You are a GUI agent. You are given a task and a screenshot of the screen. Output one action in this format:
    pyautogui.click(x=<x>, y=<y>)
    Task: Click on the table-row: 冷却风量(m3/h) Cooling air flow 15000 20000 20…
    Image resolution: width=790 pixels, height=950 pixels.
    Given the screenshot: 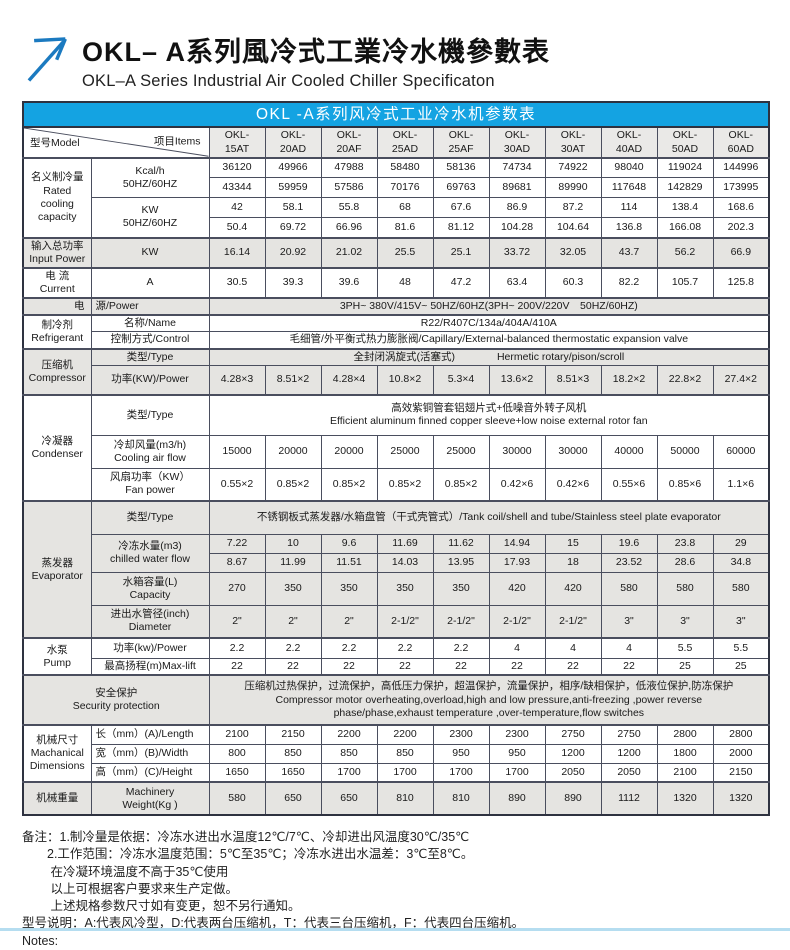 What is the action you would take?
    pyautogui.click(x=396, y=451)
    